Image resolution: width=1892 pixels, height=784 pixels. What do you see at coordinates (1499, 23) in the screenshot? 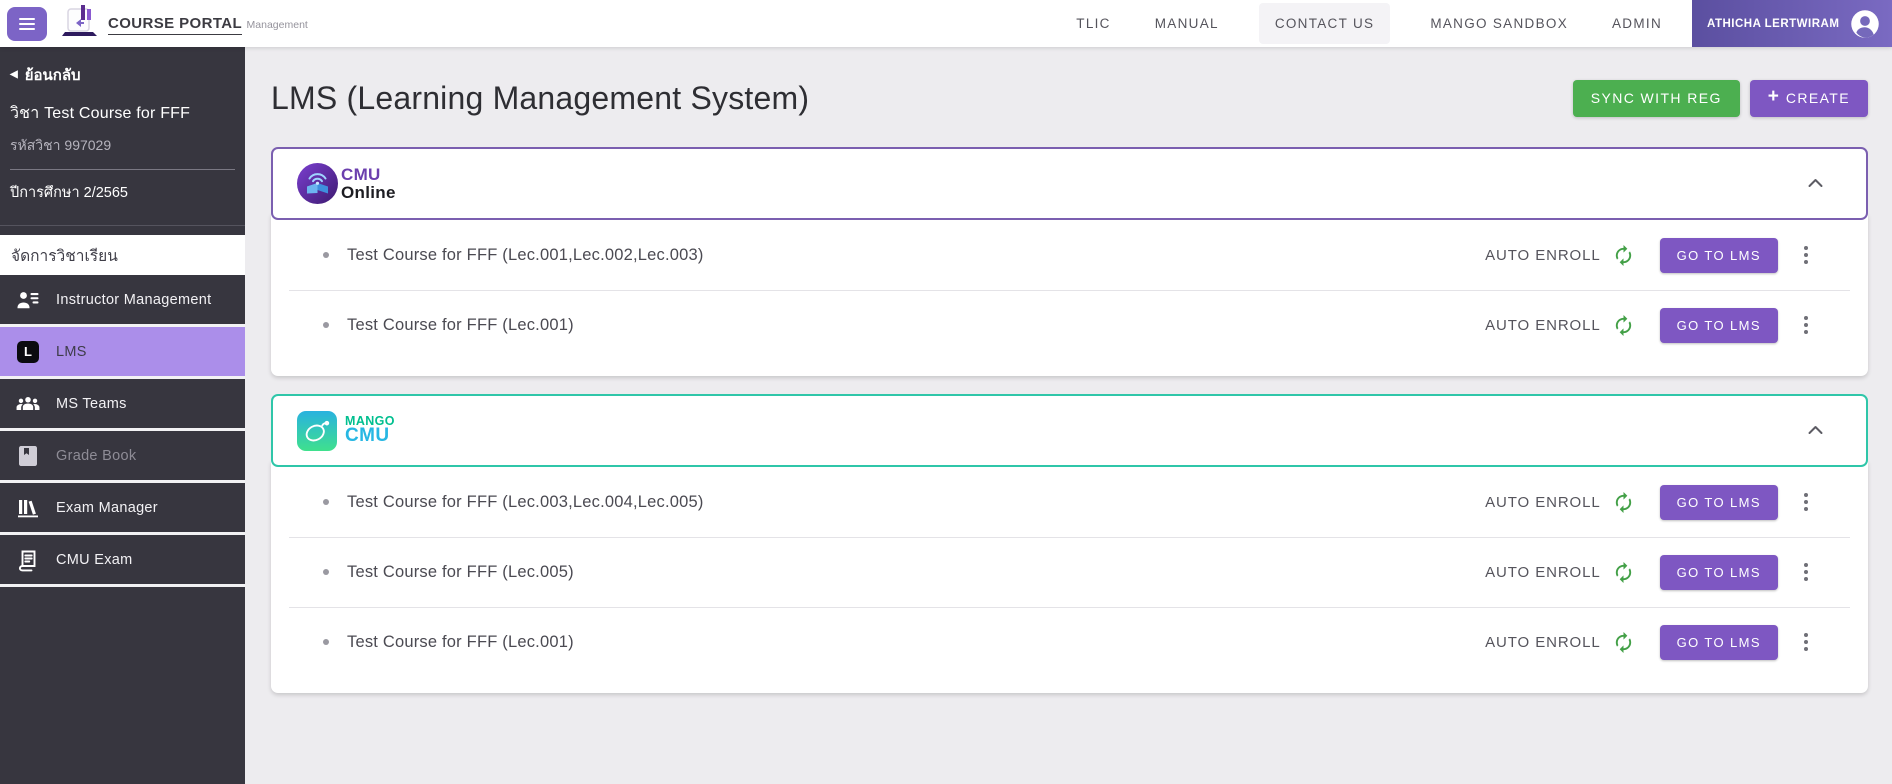
I see `nav-item-mango-sandbox: MANGO SANDBOX` at bounding box center [1499, 23].